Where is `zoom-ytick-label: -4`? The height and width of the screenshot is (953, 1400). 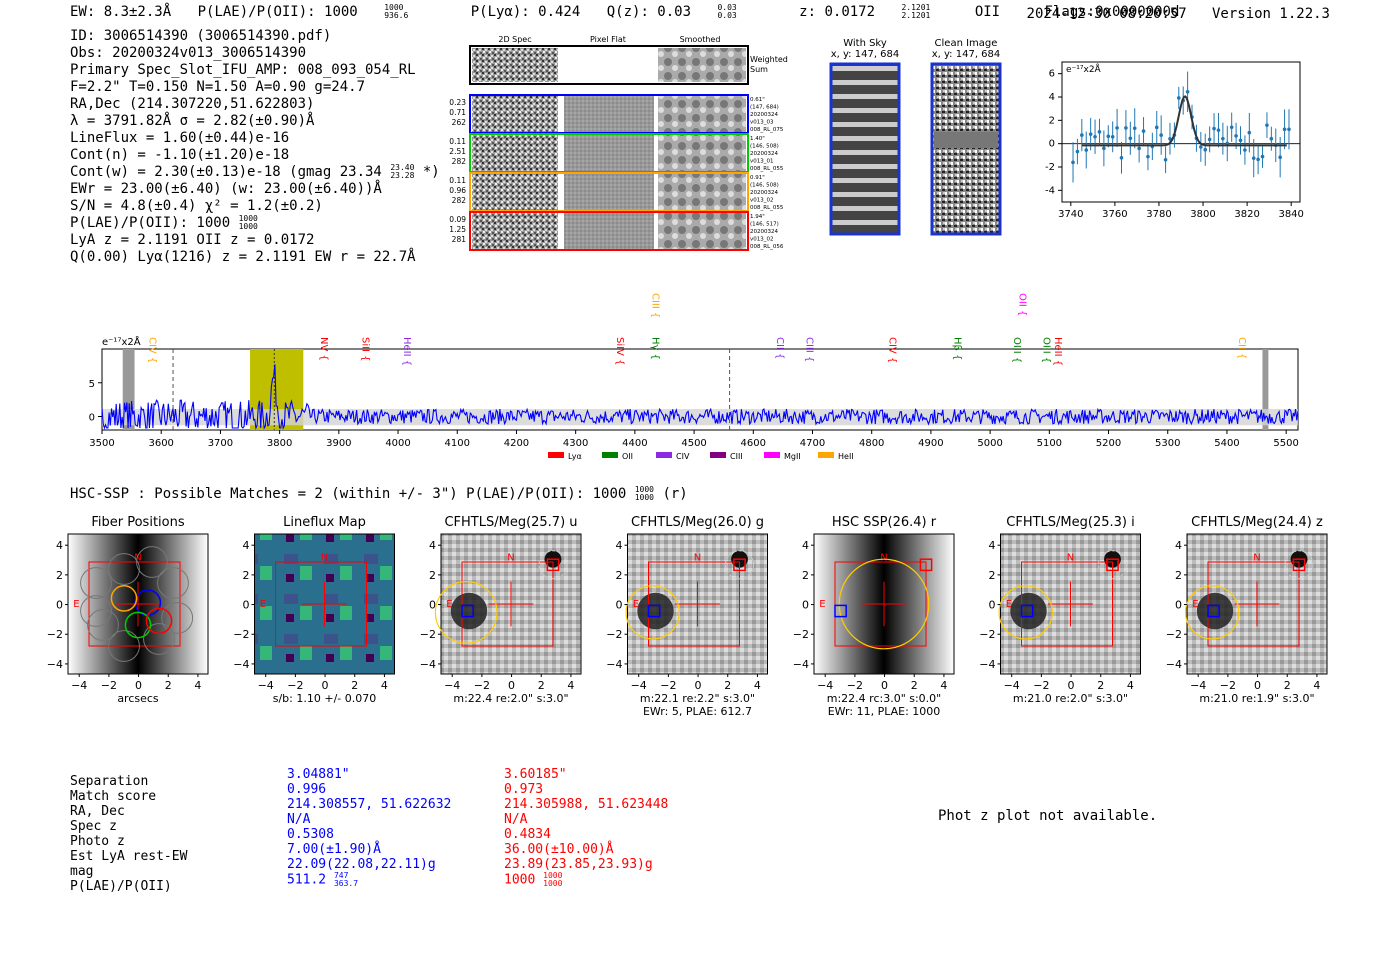 zoom-ytick-label: -4 is located at coordinates (1050, 190).